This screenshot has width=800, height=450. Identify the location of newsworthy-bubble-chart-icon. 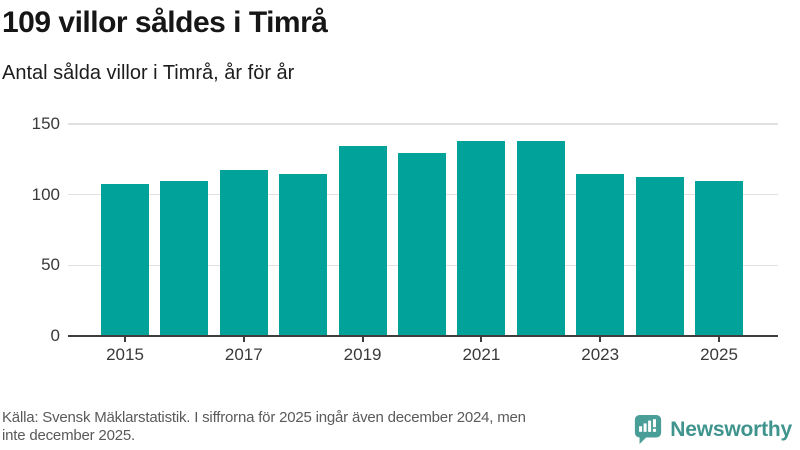
(648, 429).